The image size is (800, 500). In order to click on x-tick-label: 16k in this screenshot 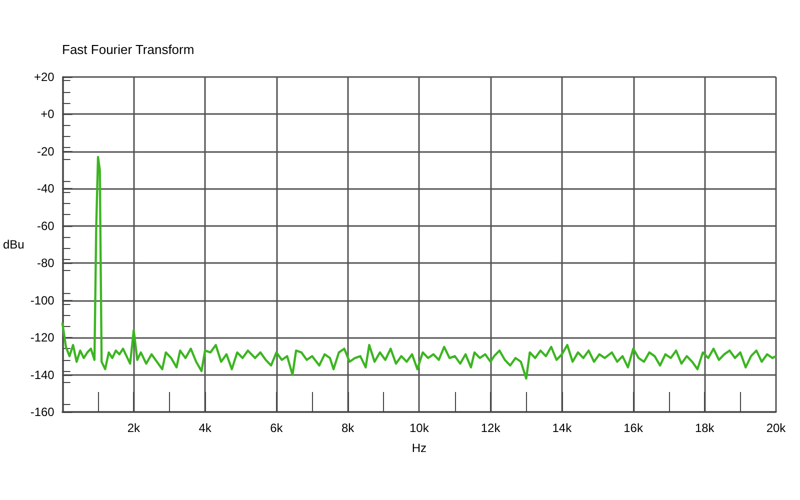, I will do `click(634, 428)`.